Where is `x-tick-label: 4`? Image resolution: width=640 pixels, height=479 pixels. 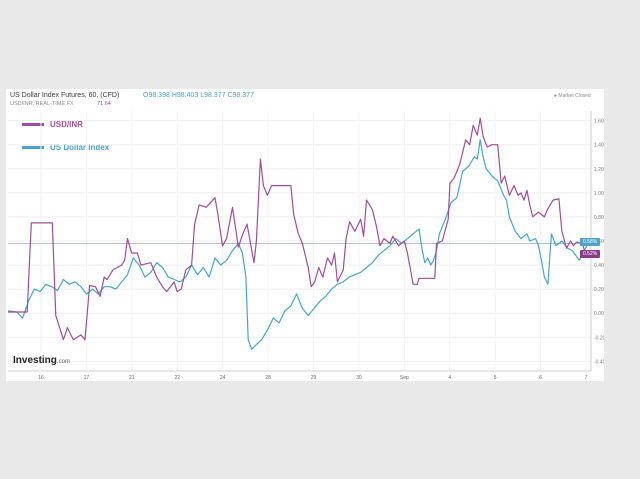 x-tick-label: 4 is located at coordinates (449, 378).